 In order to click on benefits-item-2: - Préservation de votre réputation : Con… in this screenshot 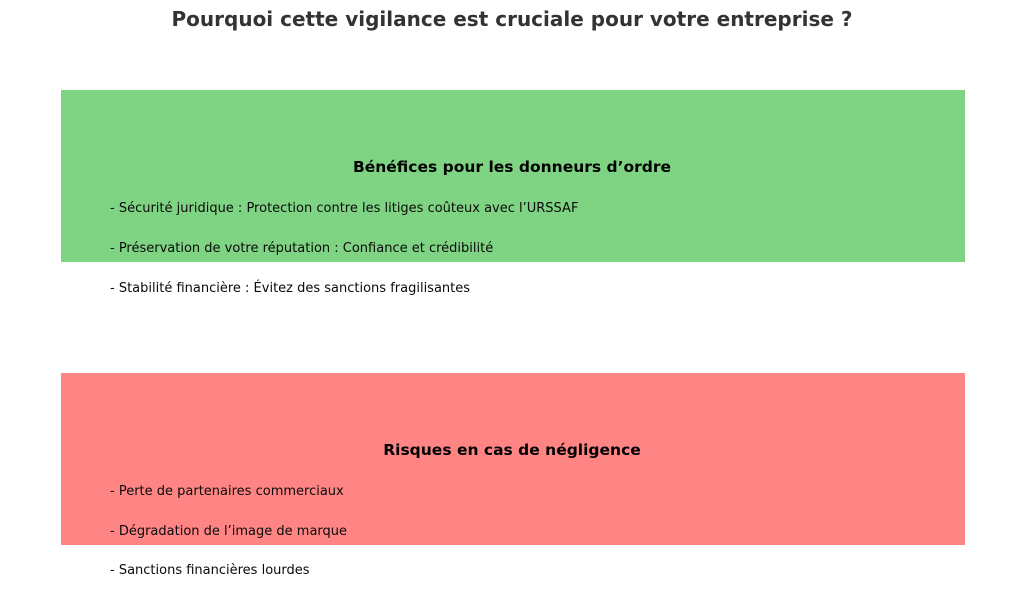, I will do `click(302, 248)`.